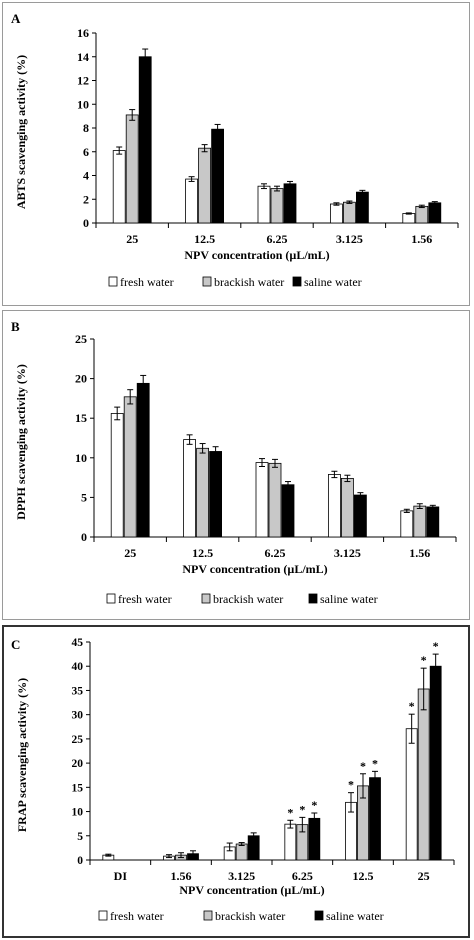 This screenshot has width=474, height=940. What do you see at coordinates (254, 569) in the screenshot?
I see `x-axis-title: NPV concentration (µL/mL)` at bounding box center [254, 569].